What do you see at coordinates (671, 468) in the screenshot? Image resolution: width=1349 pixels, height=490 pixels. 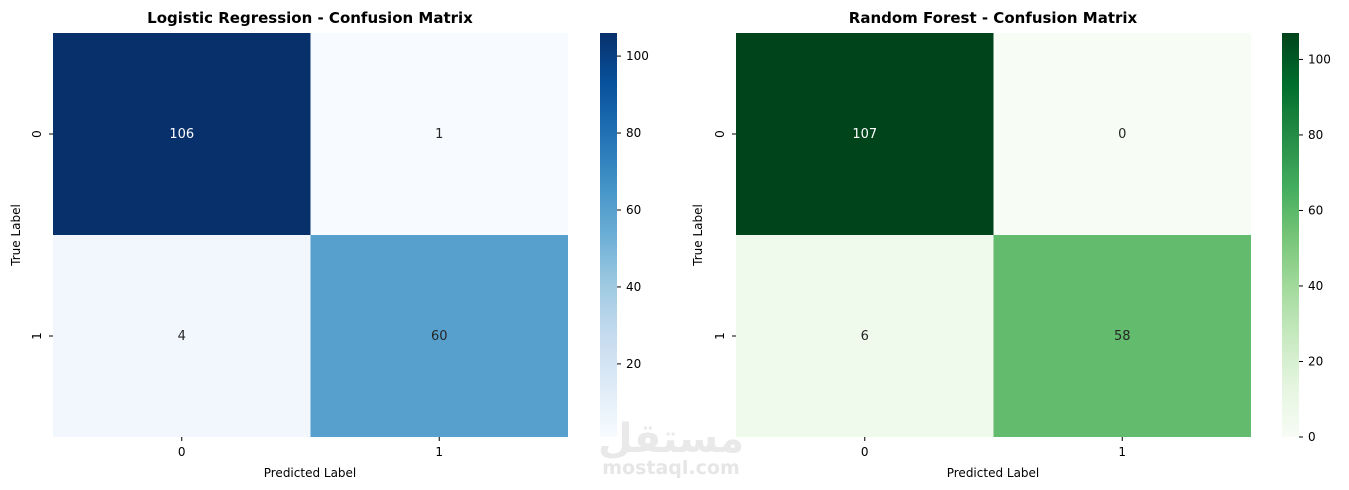 I see `watermark-latin-text: mostaql.com` at bounding box center [671, 468].